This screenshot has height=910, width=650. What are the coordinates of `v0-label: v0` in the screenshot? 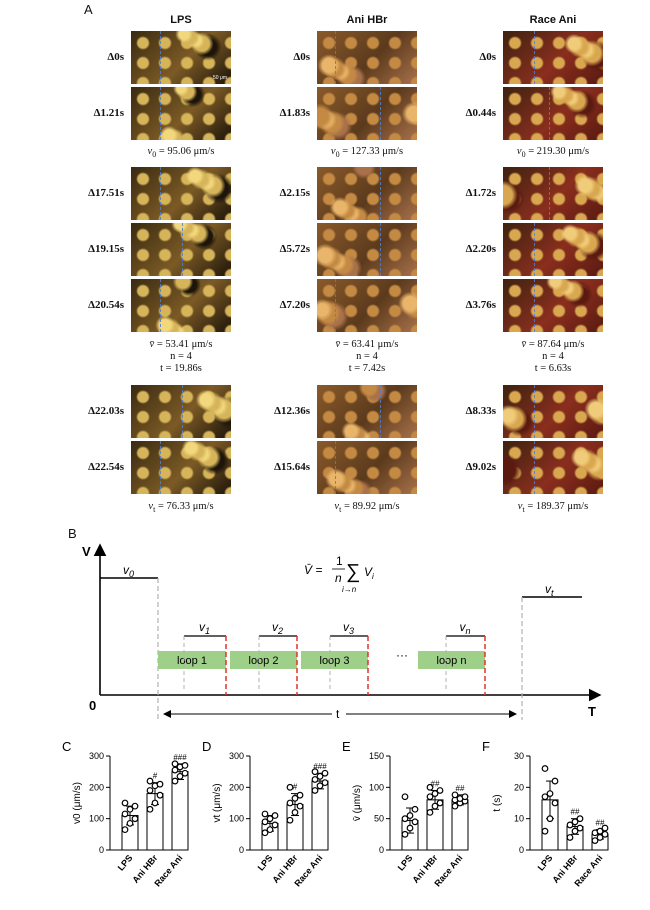 It's located at (128, 571).